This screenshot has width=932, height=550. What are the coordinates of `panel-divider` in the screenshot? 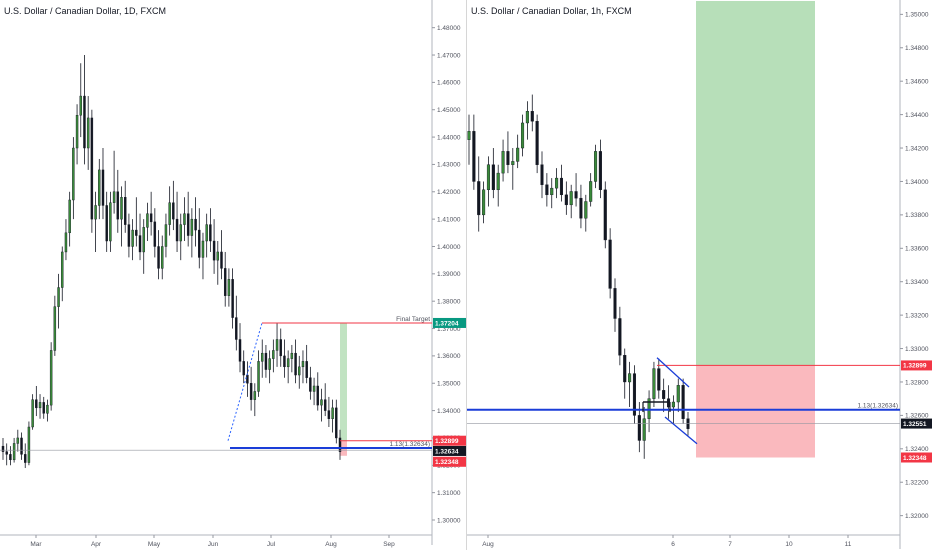 It's located at (466, 275).